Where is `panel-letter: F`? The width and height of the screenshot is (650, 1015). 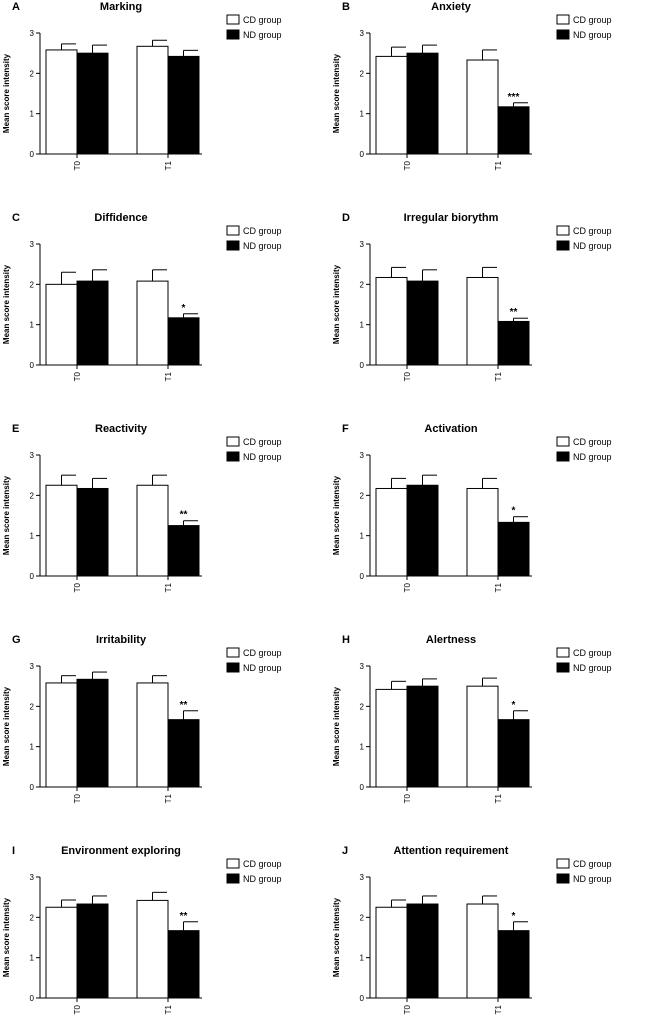
panel-letter: F is located at coordinates (345, 429).